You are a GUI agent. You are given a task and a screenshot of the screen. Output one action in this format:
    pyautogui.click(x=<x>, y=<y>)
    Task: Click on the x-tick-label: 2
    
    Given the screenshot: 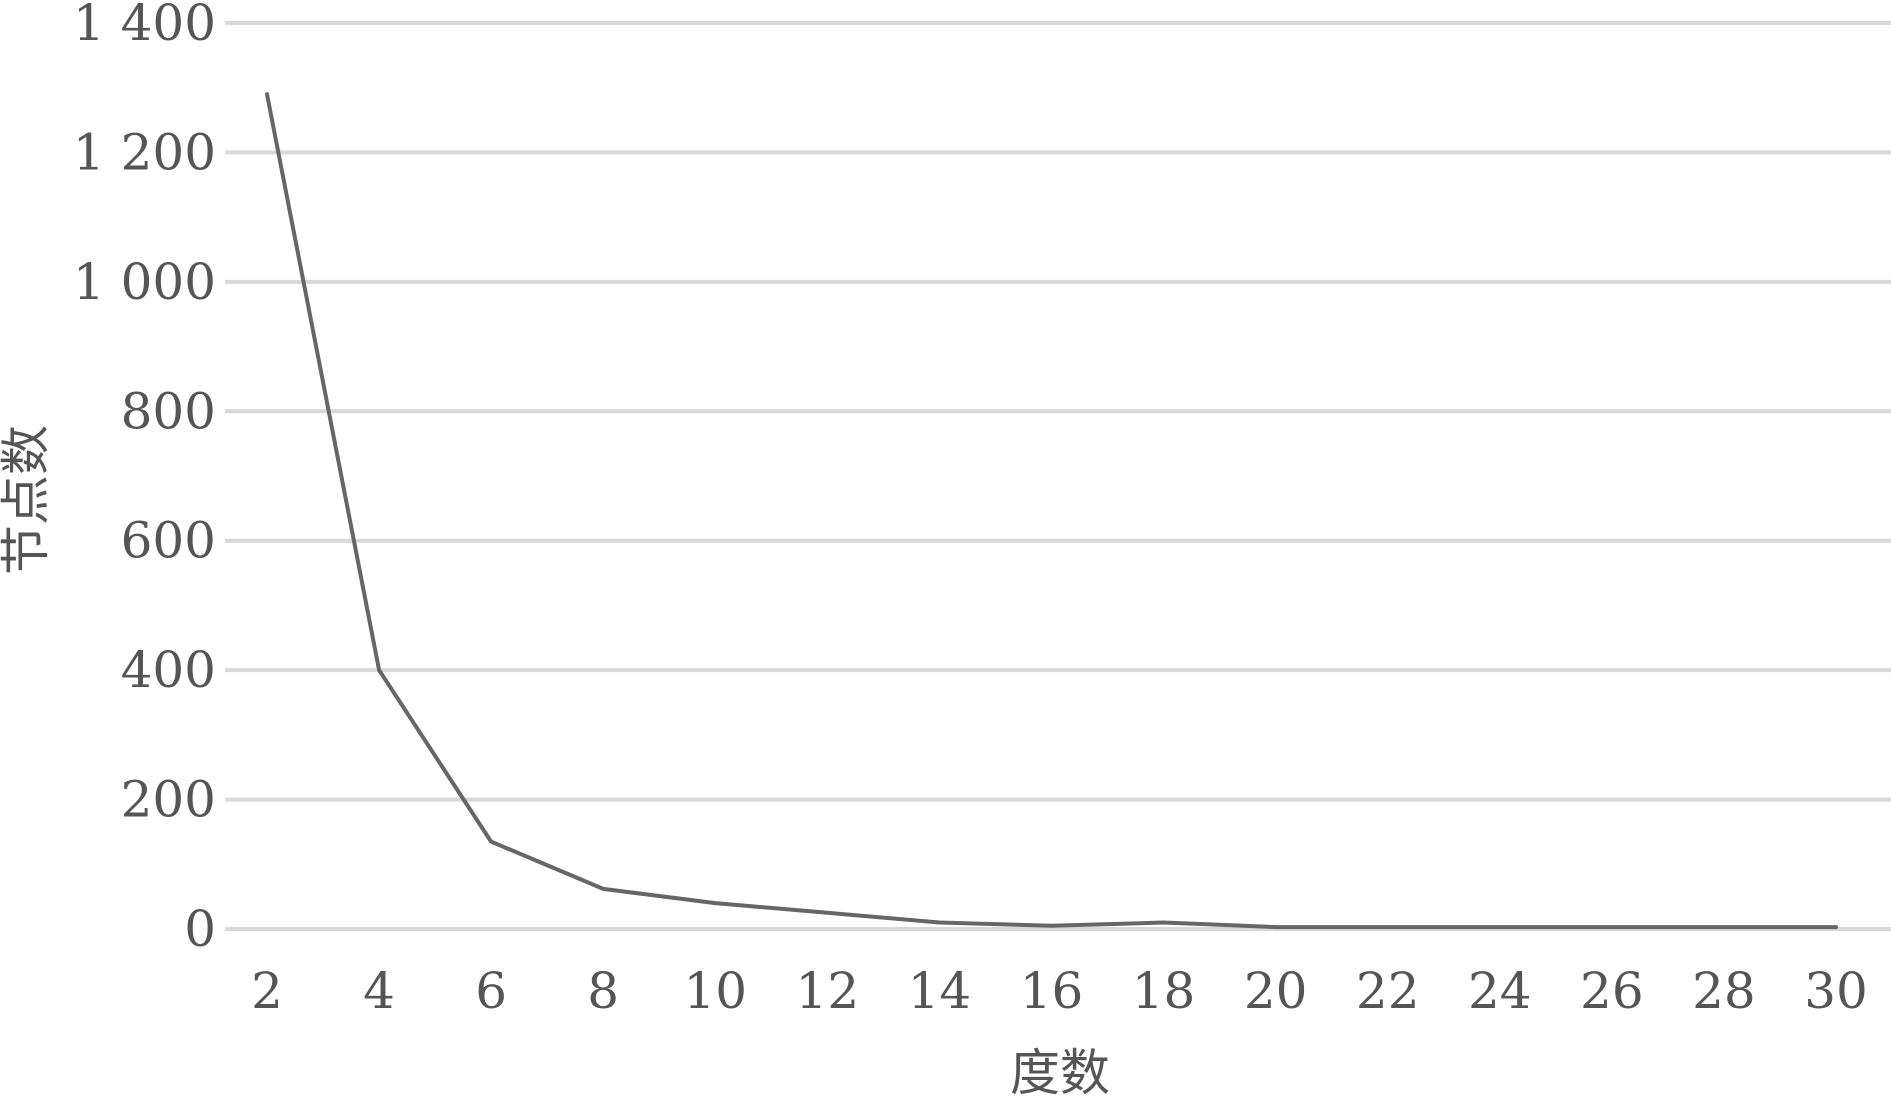 What is the action you would take?
    pyautogui.click(x=267, y=991)
    